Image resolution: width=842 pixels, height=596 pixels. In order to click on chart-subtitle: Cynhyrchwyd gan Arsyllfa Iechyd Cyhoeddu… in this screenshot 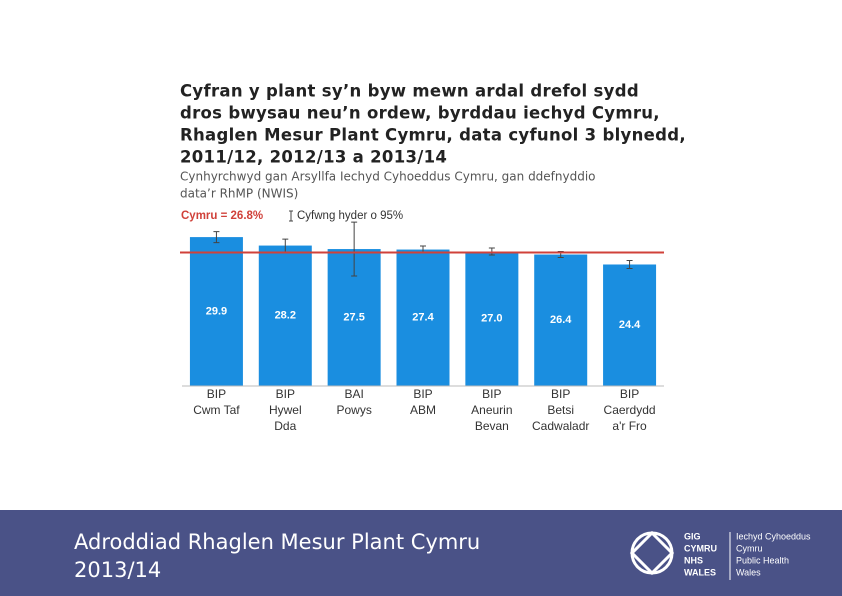, I will do `click(388, 177)`.